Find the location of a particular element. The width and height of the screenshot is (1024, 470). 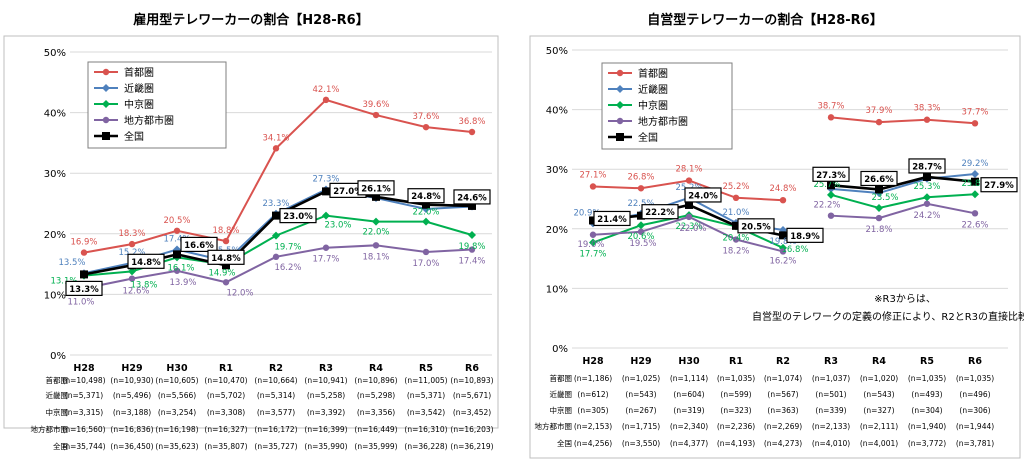

n-table-cell: (n=5,496) is located at coordinates (132, 395).